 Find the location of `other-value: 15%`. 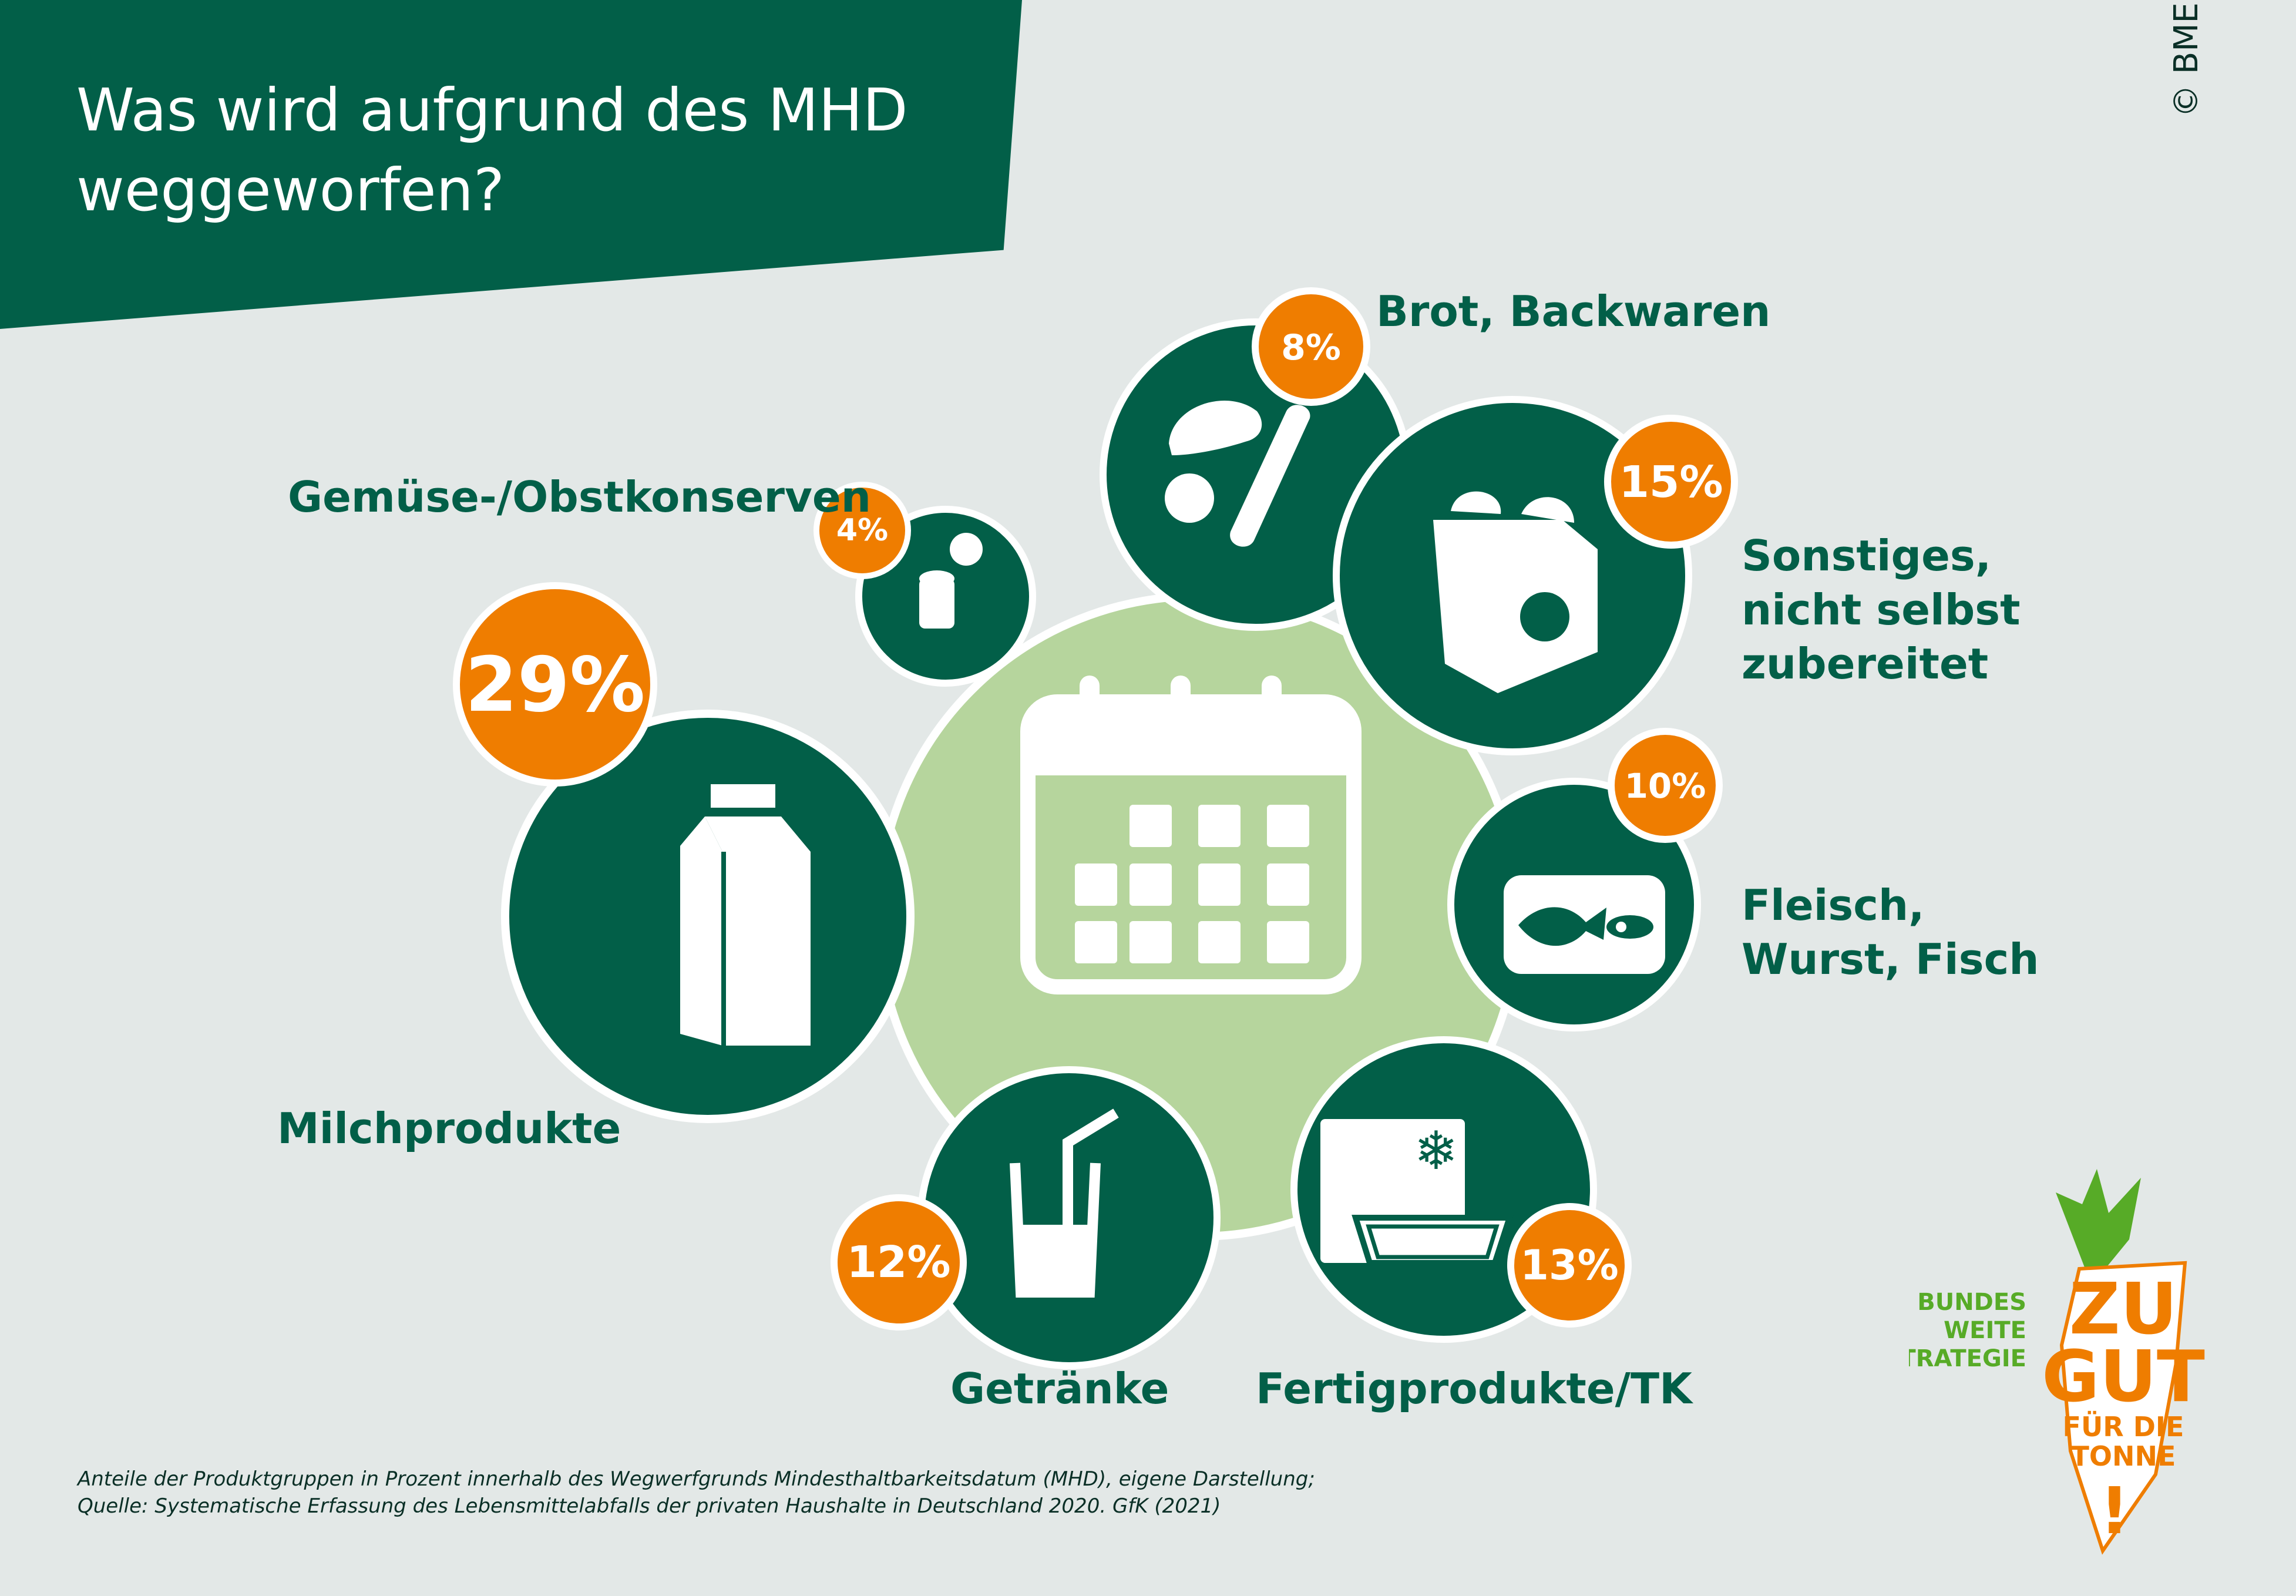

other-value: 15% is located at coordinates (1671, 482).